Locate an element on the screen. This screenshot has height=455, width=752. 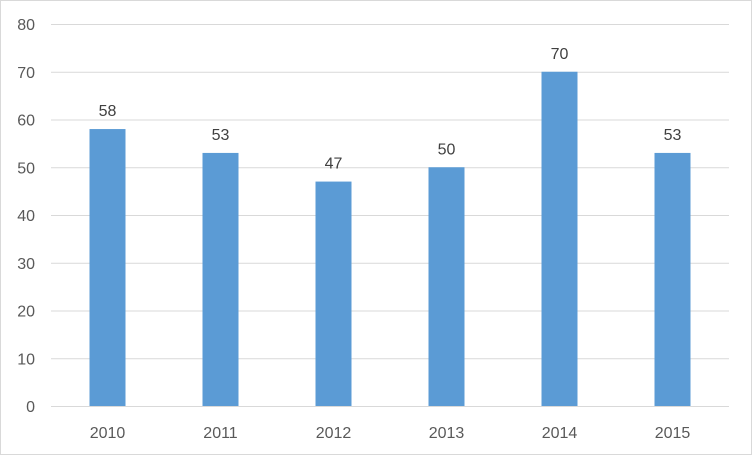
y-axis-ticks: 0 10 20 30 40 50 60 70 80 is located at coordinates (26, 216).